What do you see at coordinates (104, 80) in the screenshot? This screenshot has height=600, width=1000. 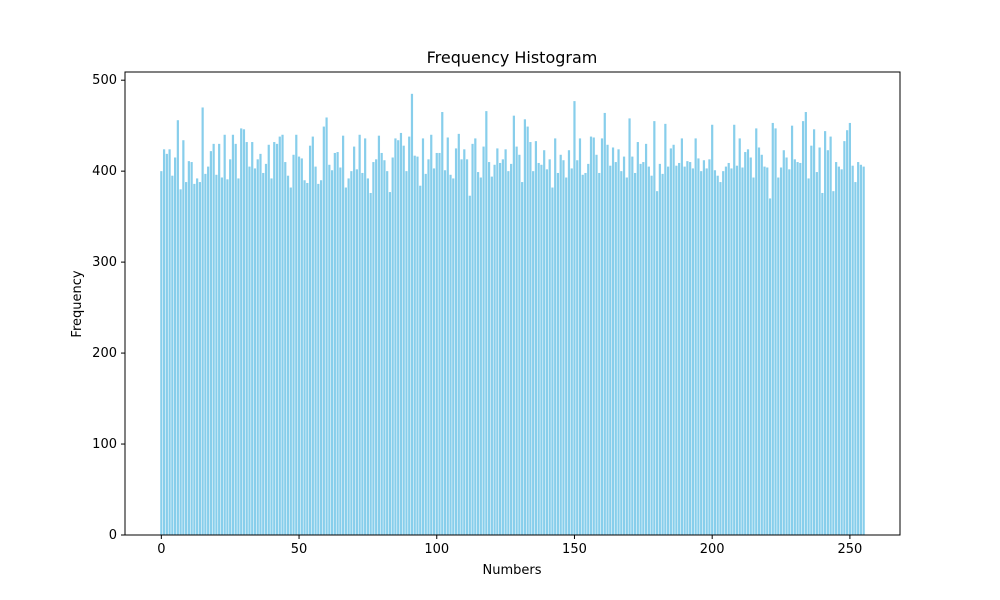 I see `y-tick-label: 500` at bounding box center [104, 80].